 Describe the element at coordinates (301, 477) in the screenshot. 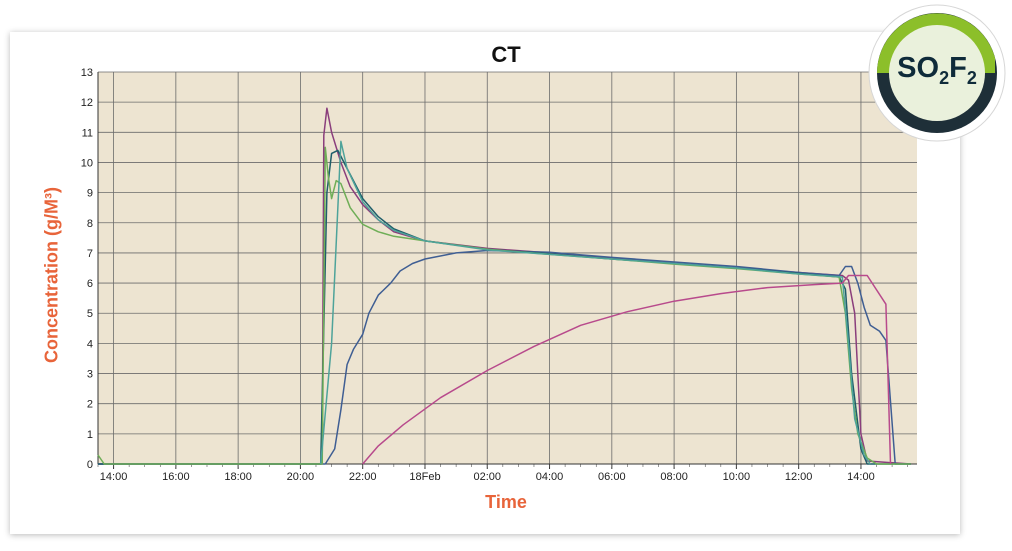

I see `x-tick-label: 20:00` at that location.